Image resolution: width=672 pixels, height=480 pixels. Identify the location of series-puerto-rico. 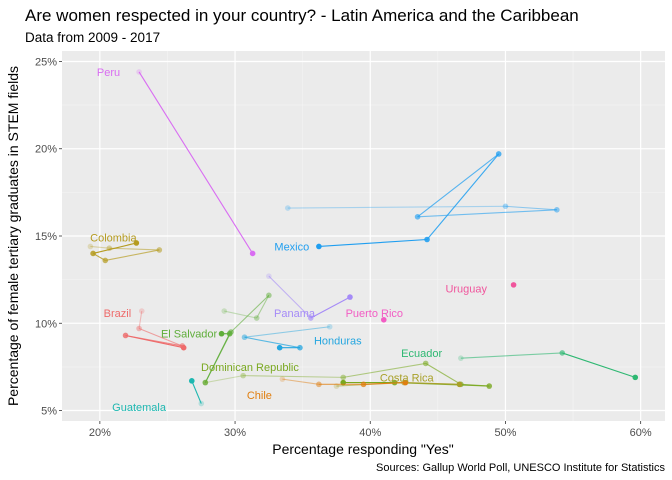
(383, 319).